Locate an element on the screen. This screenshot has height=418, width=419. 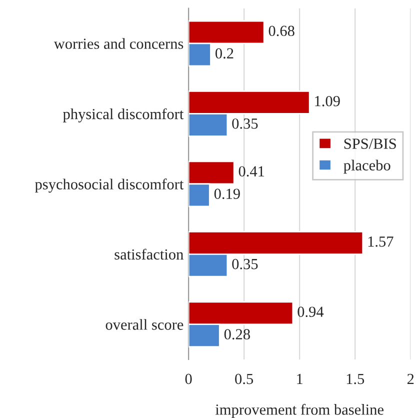
data-label: 0.68 is located at coordinates (281, 31).